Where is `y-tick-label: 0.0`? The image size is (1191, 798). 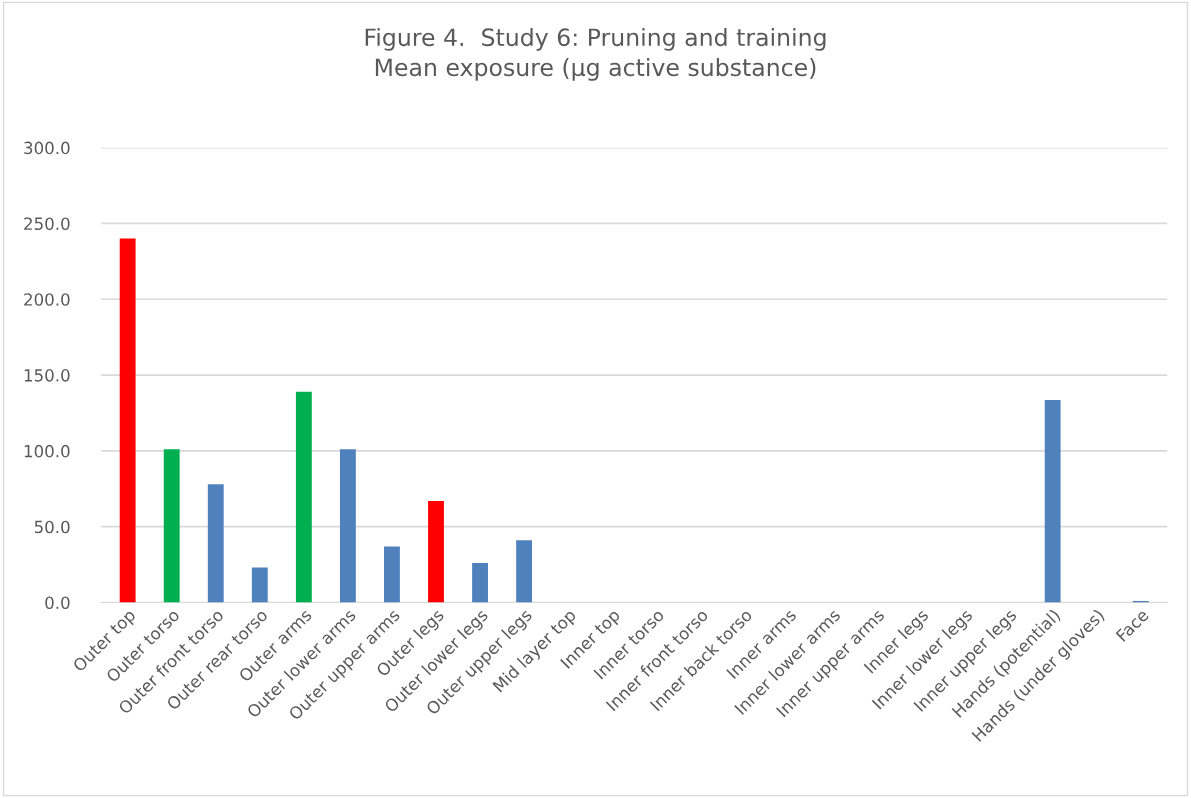 y-tick-label: 0.0 is located at coordinates (57, 603).